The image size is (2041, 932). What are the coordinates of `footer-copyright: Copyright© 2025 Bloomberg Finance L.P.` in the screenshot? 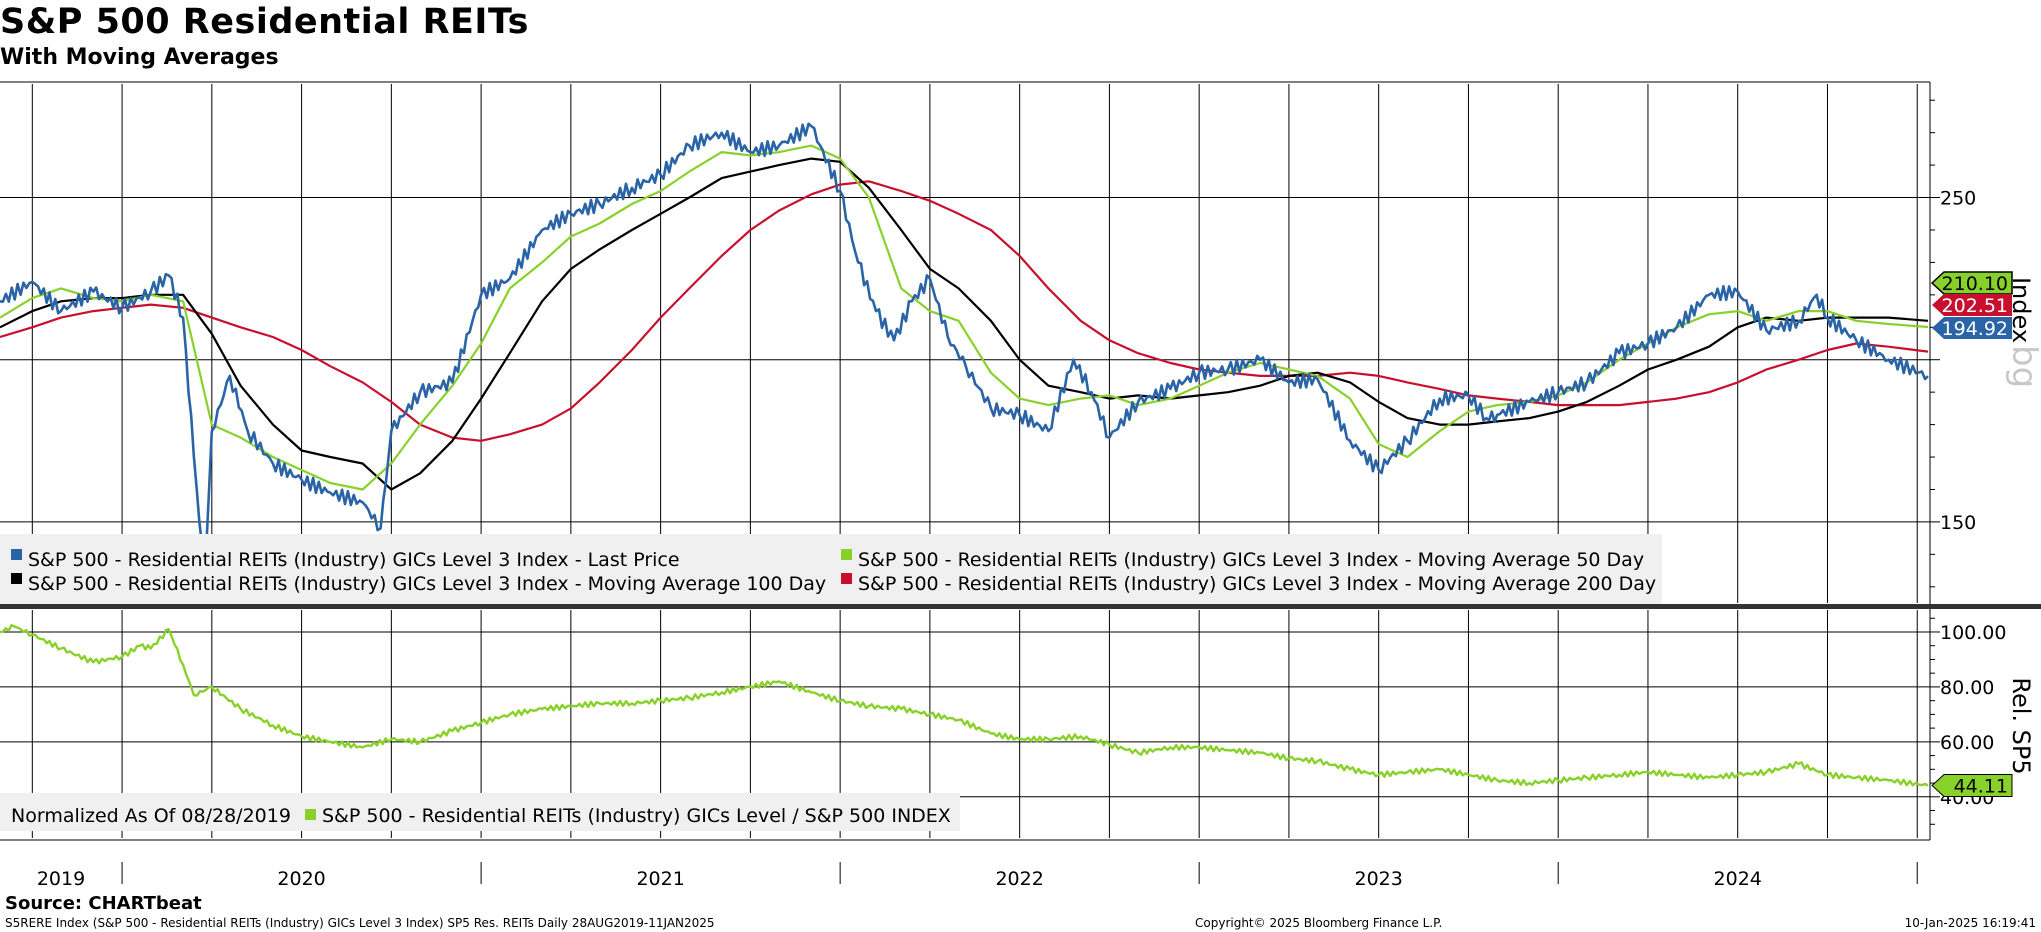 It's located at (1318, 923).